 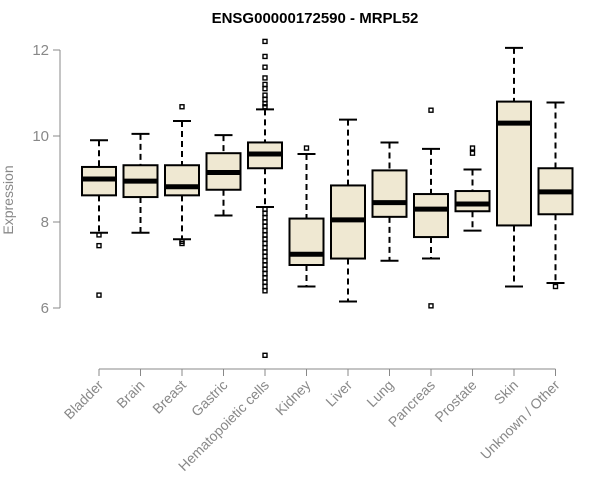 What do you see at coordinates (169, 397) in the screenshot?
I see `x-tick-label: Breast` at bounding box center [169, 397].